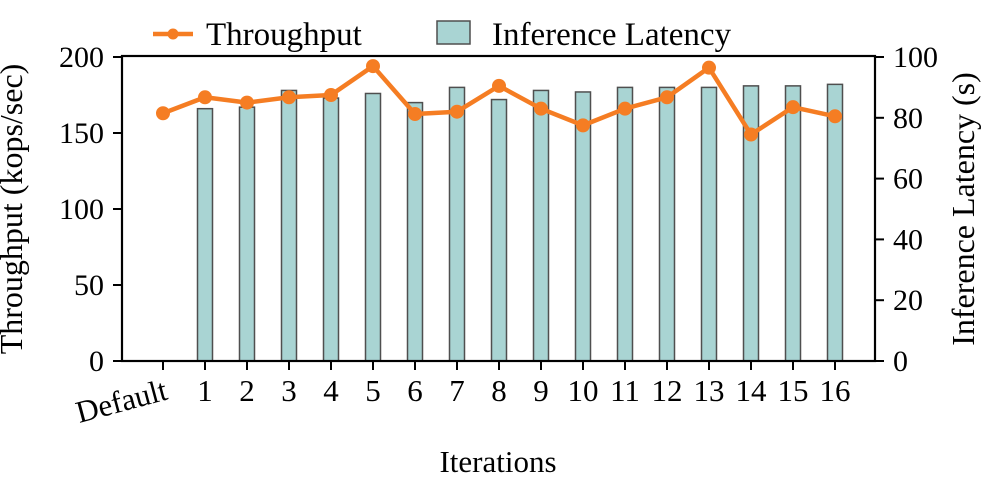 This screenshot has height=494, width=997. I want to click on left-axis-ticks: 0 50 100 150 200, so click(90, 209).